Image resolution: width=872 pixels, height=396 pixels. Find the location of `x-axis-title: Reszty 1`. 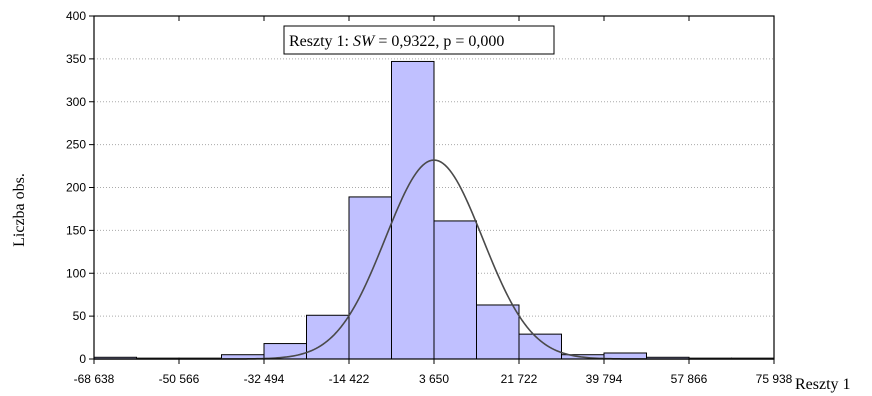

x-axis-title: Reszty 1 is located at coordinates (823, 384).